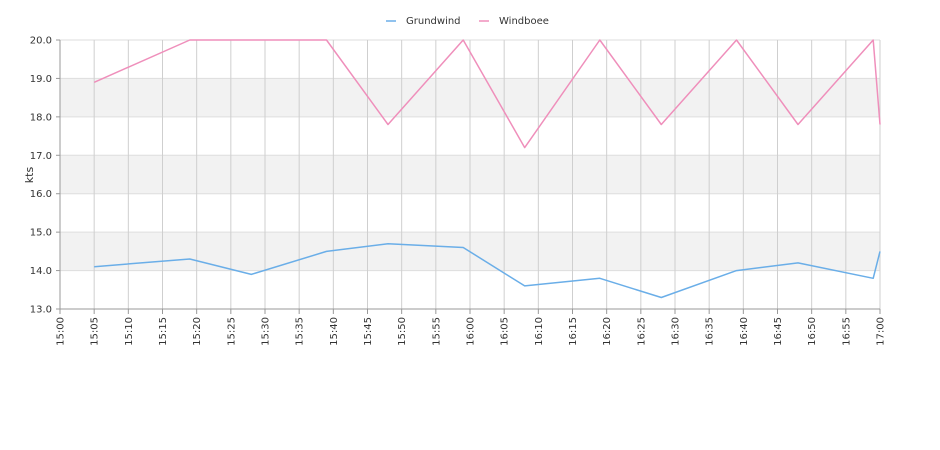  Describe the element at coordinates (573, 331) in the screenshot. I see `x-tick-label: 16:15` at that location.